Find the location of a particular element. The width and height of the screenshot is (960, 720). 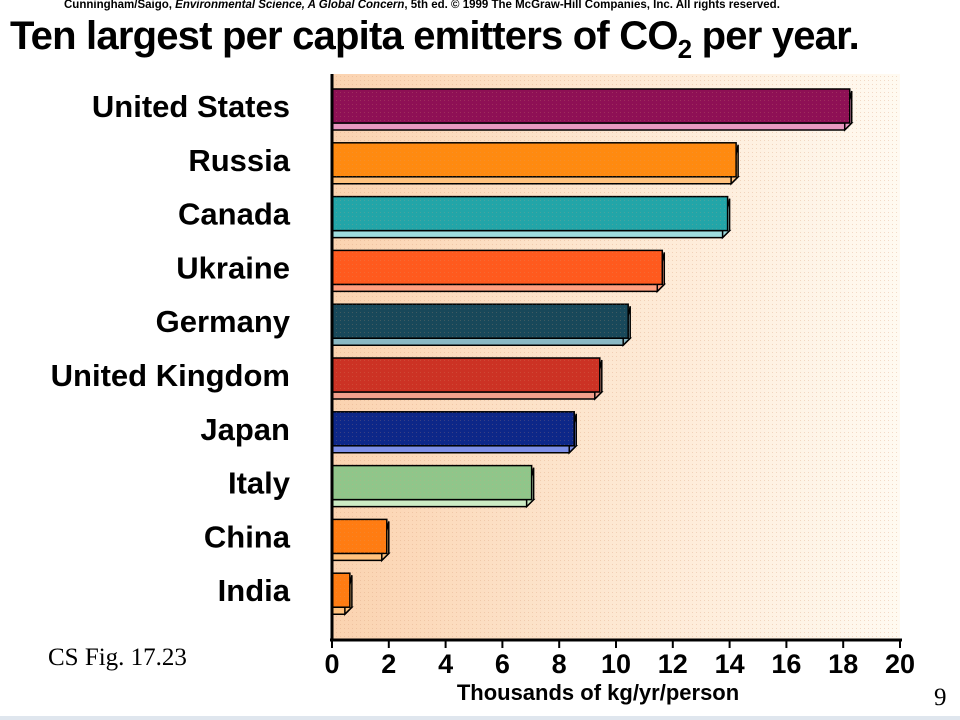

category-label: India is located at coordinates (254, 590).